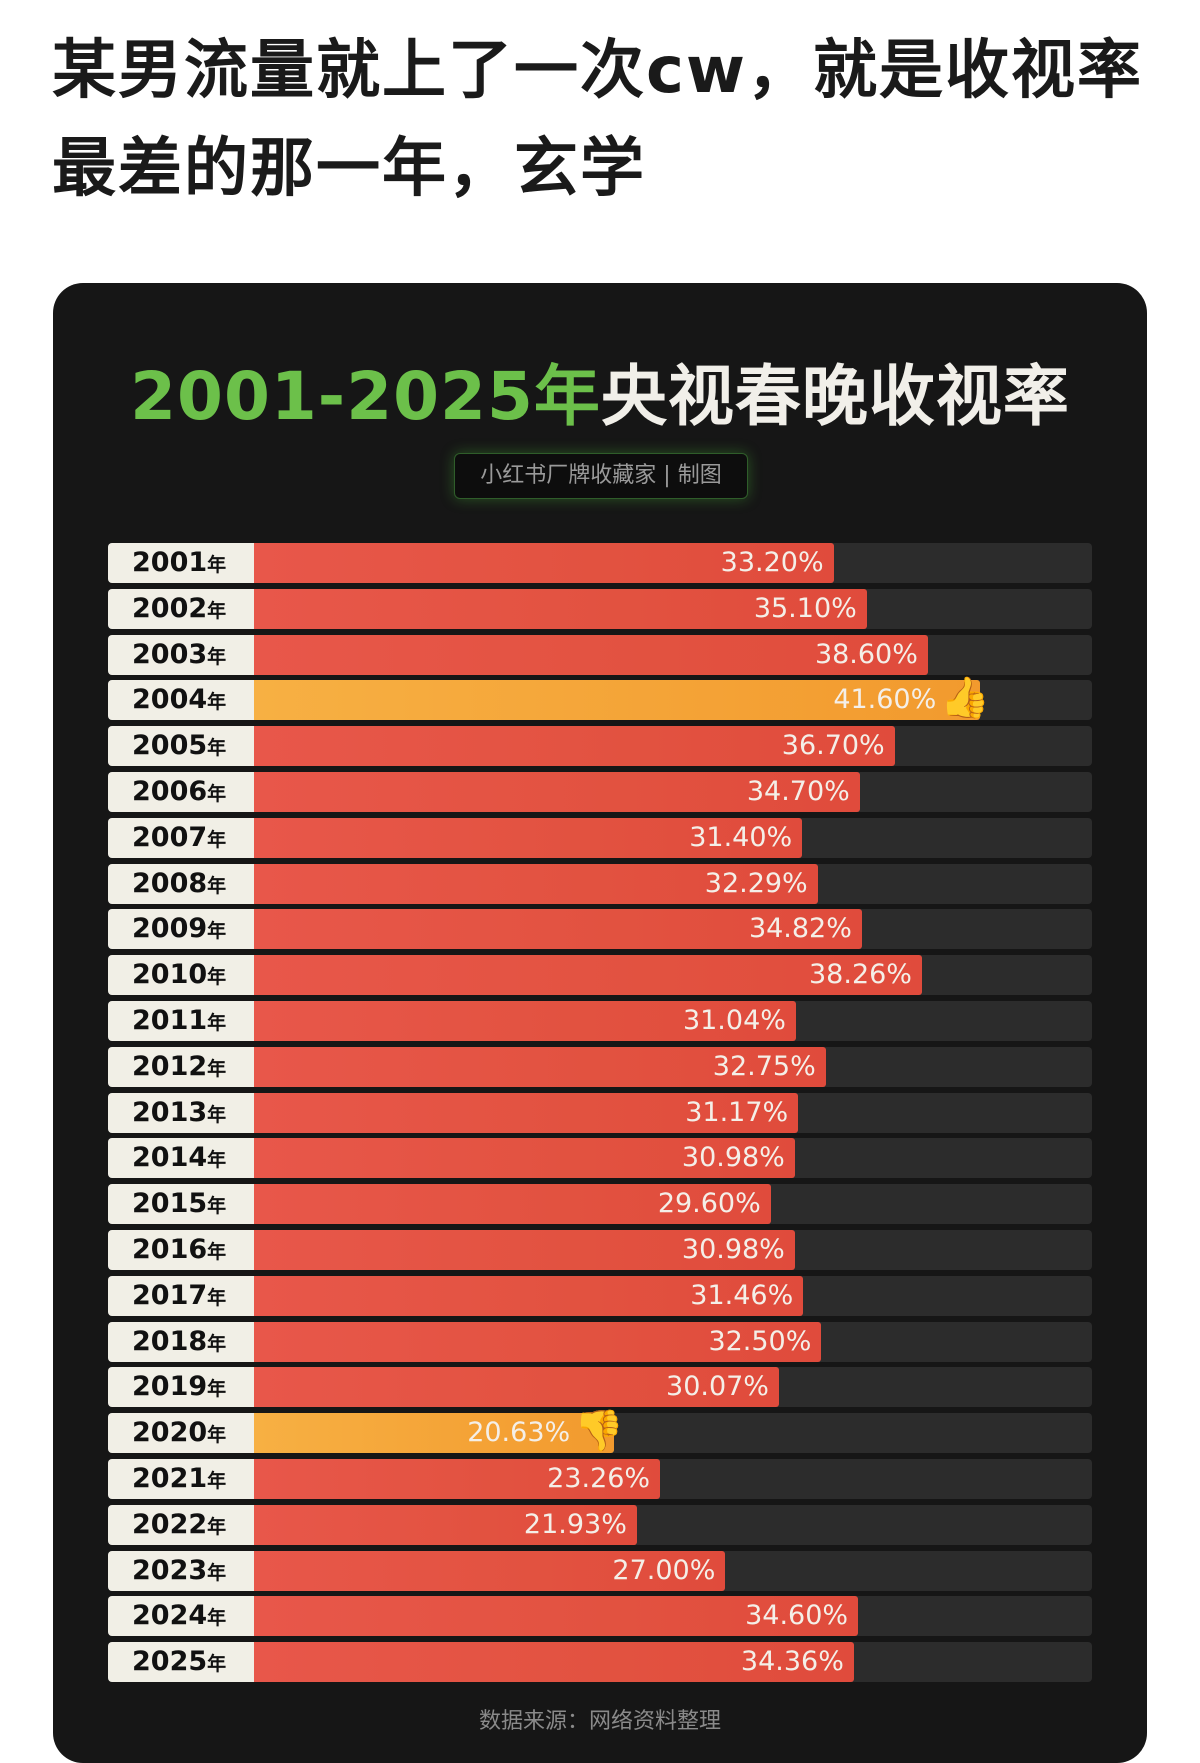  Describe the element at coordinates (457, 1479) in the screenshot. I see `bar: 23.26%` at that location.